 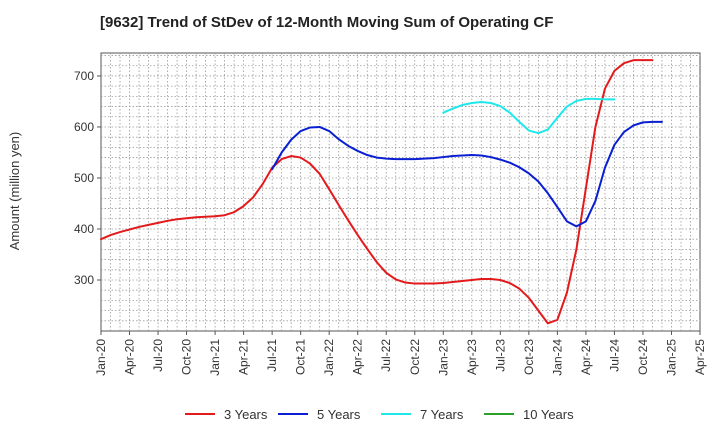 What do you see at coordinates (415, 357) in the screenshot?
I see `x-tick-label: Oct-22` at bounding box center [415, 357].